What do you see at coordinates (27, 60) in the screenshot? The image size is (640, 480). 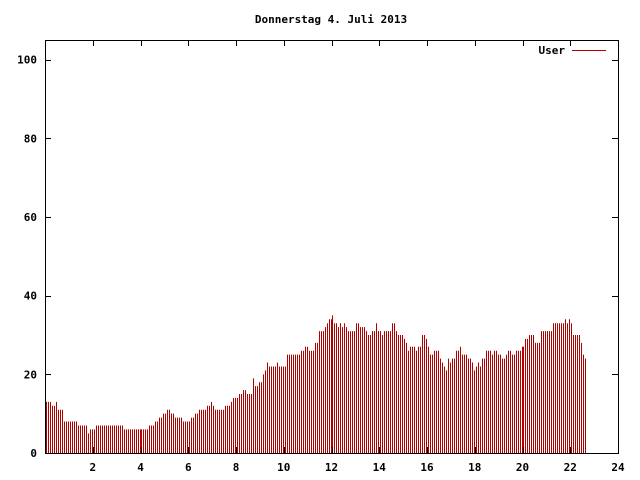 I see `y-tick-label: 100` at bounding box center [27, 60].